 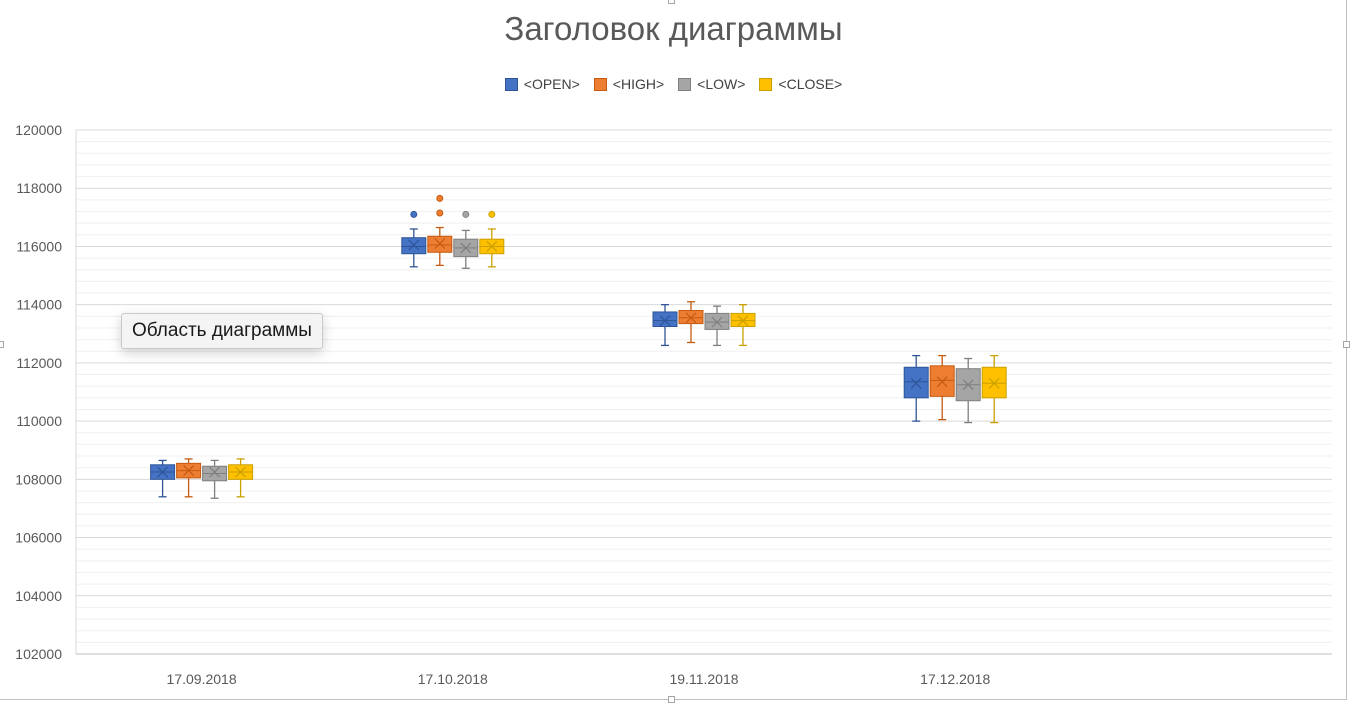 I want to click on x-tick-label: 17.09.2018, so click(x=202, y=679).